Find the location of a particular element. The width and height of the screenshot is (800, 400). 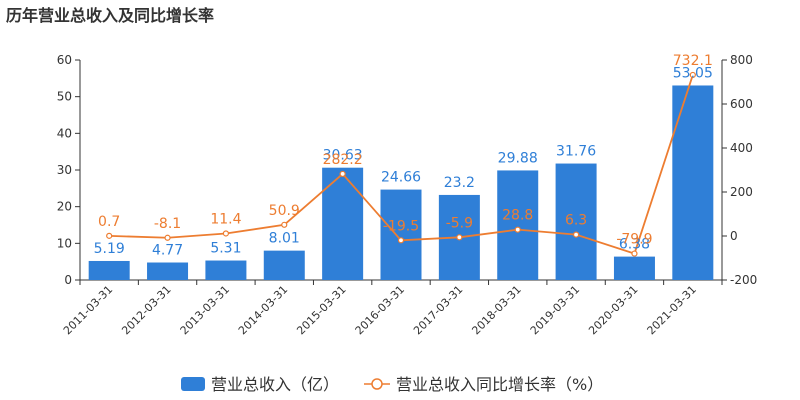

bar-value-label: 8.01 is located at coordinates (284, 239).